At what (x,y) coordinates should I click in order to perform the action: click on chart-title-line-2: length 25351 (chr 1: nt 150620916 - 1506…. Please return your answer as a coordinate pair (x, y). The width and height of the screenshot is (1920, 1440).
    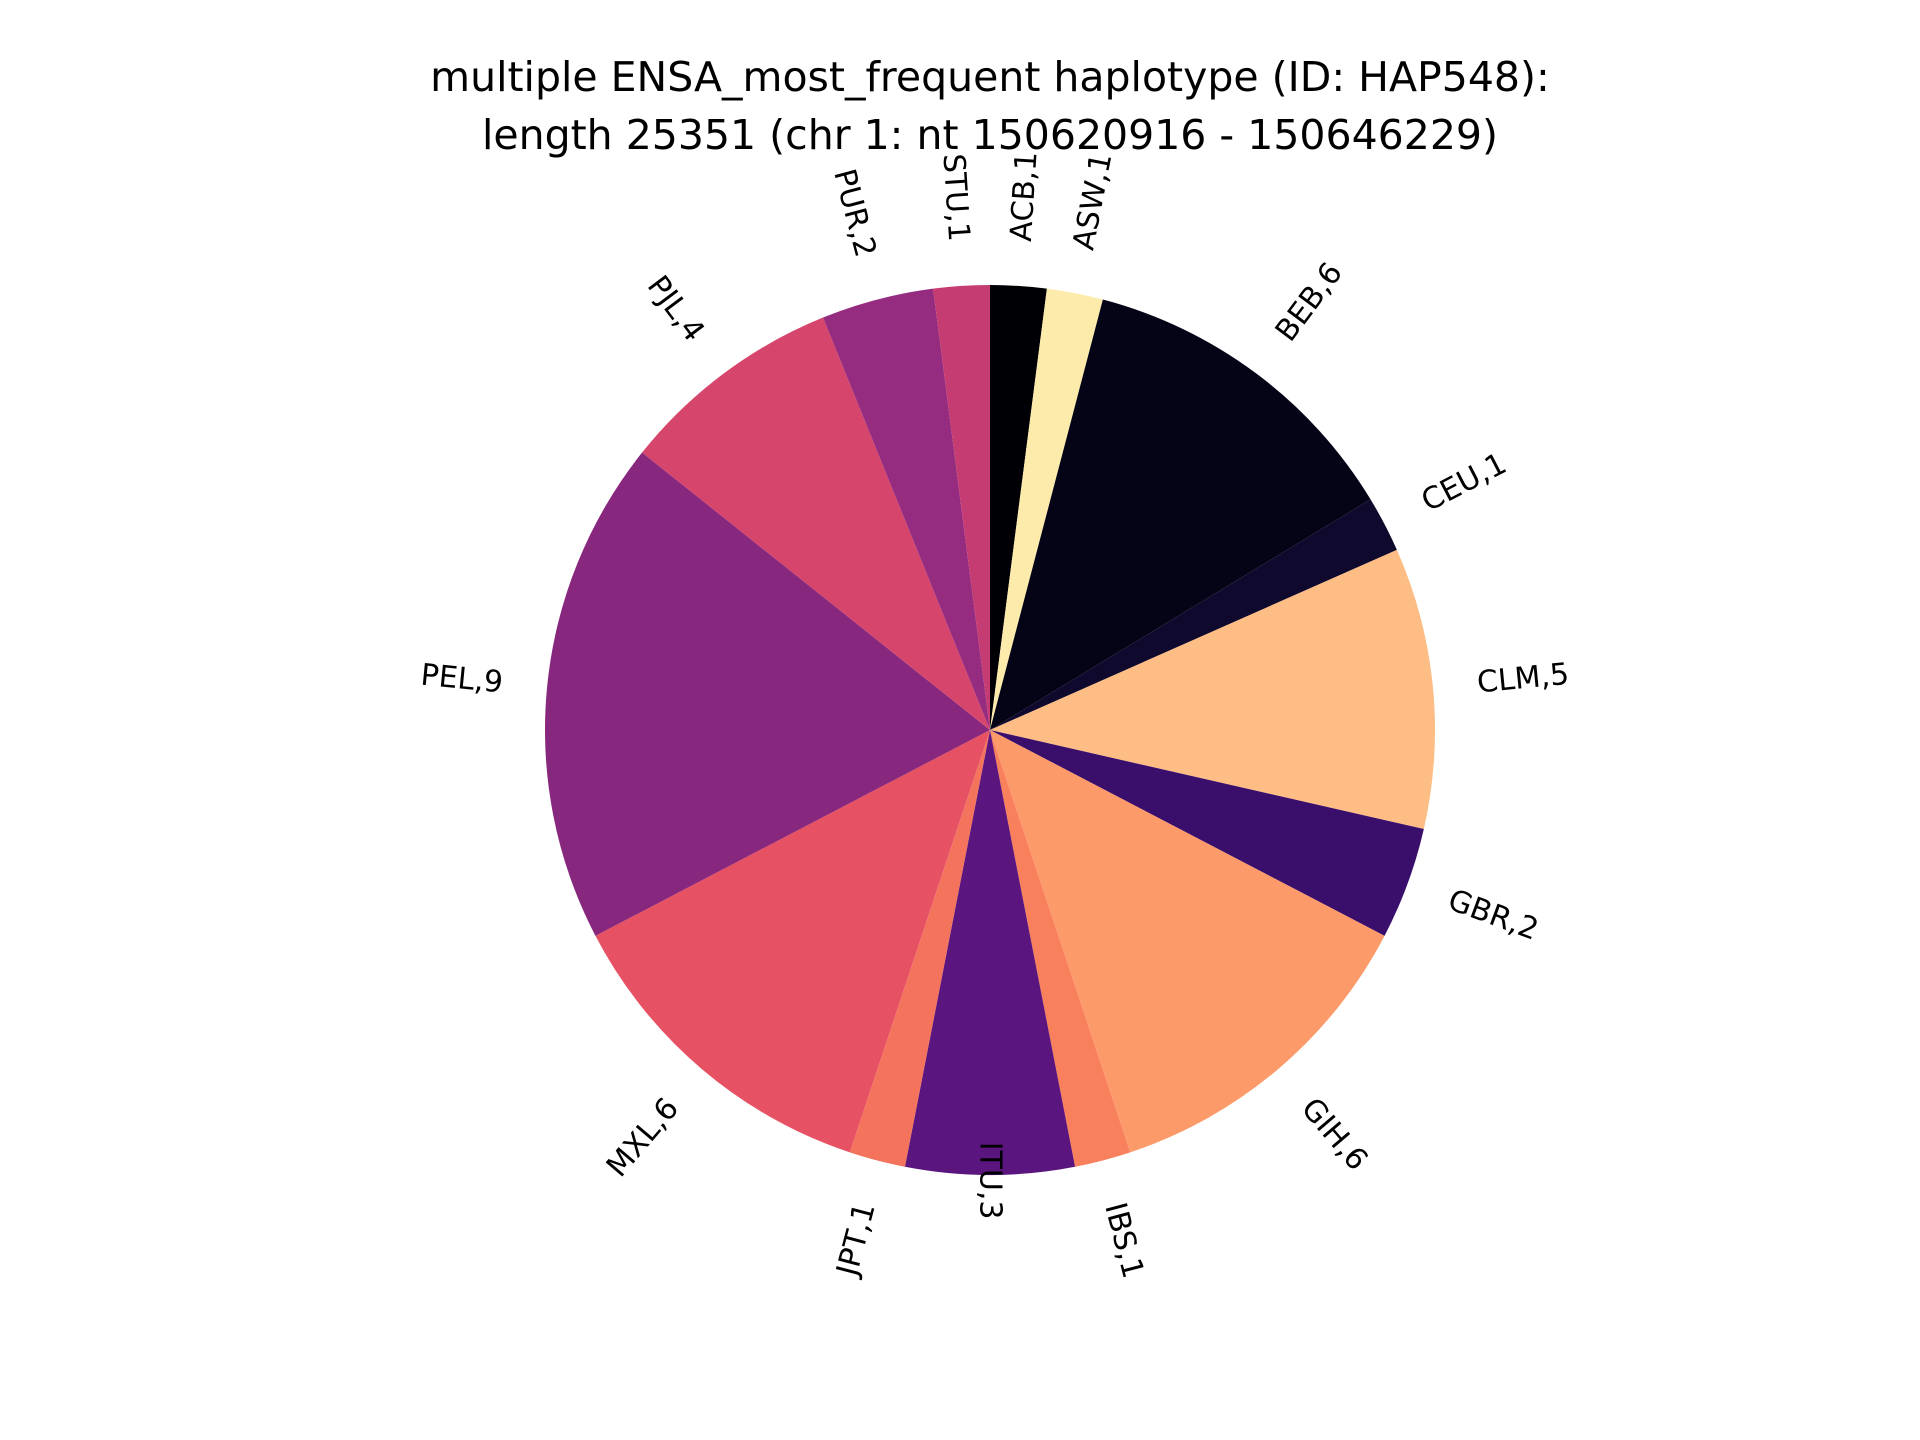
    Looking at the image, I should click on (989, 135).